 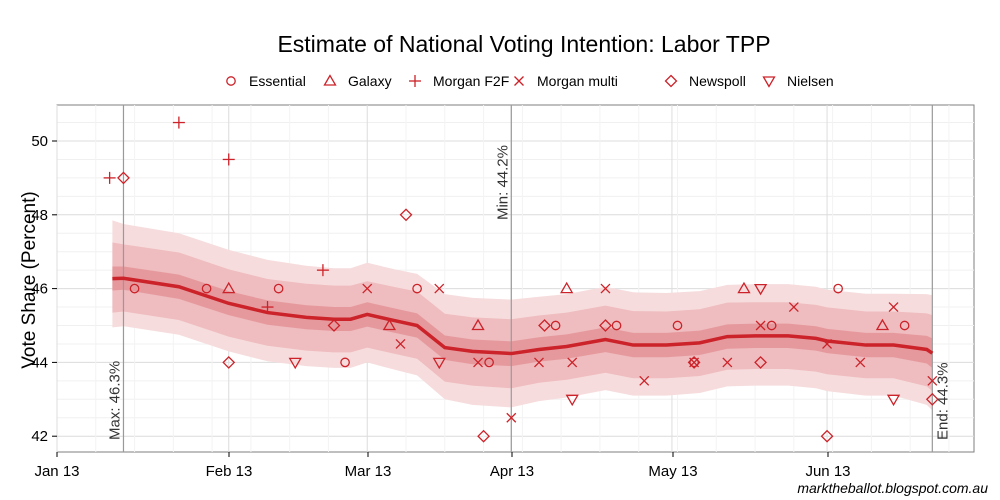 What do you see at coordinates (471, 81) in the screenshot?
I see `legend-label: Morgan F2F` at bounding box center [471, 81].